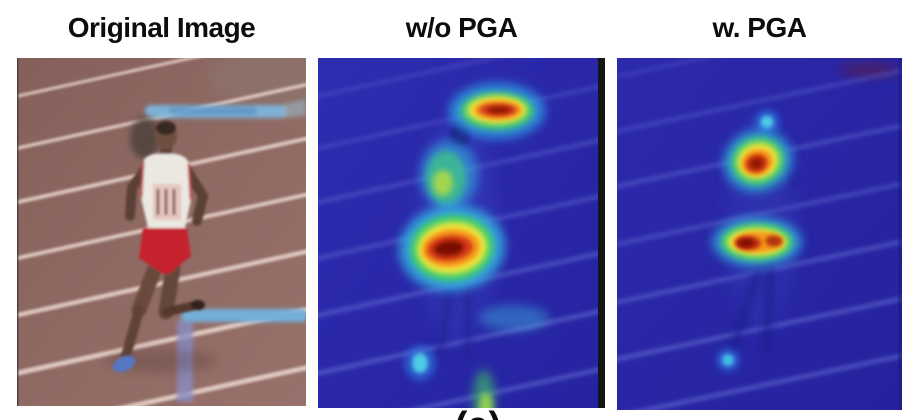 This screenshot has width=922, height=420. I want to click on blurred-foreground-object, so click(145, 138).